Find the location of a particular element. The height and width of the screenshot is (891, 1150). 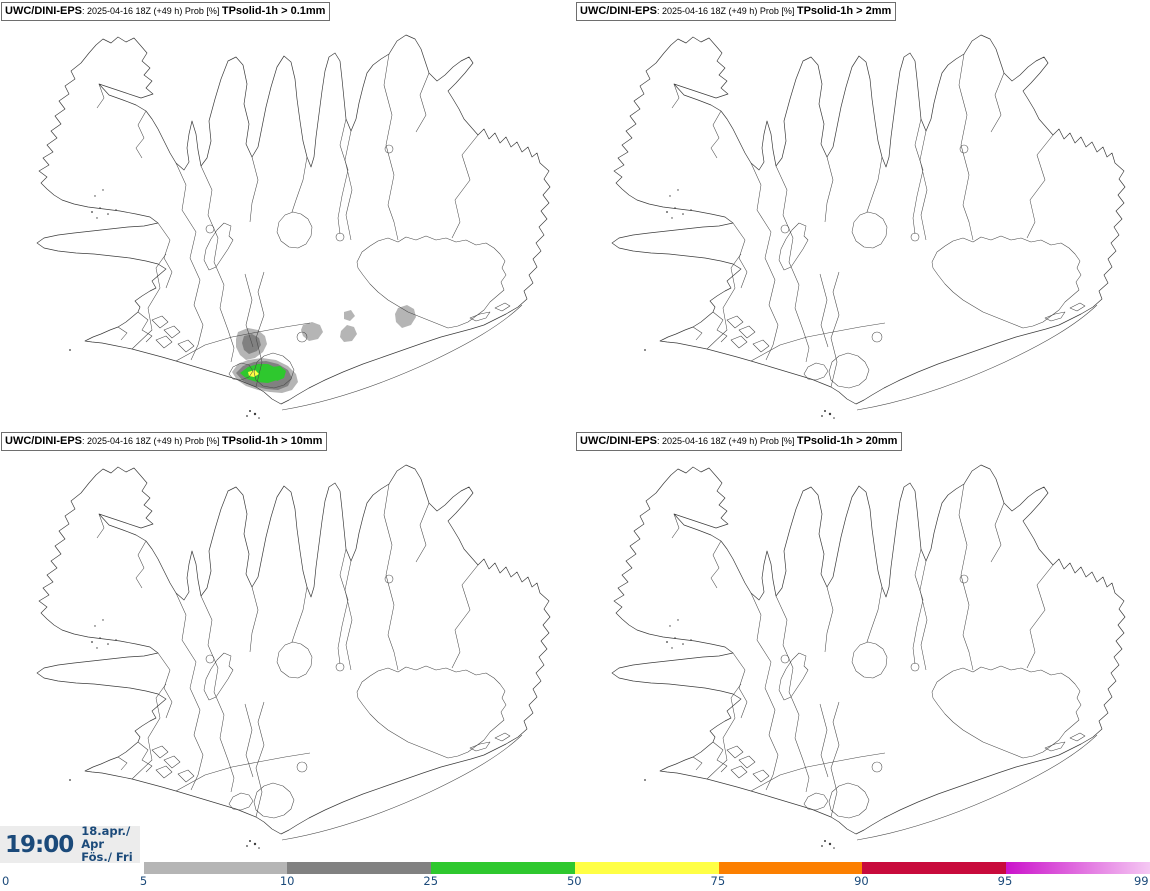

variable-label: TPsolid-1h > 10mm is located at coordinates (272, 441).